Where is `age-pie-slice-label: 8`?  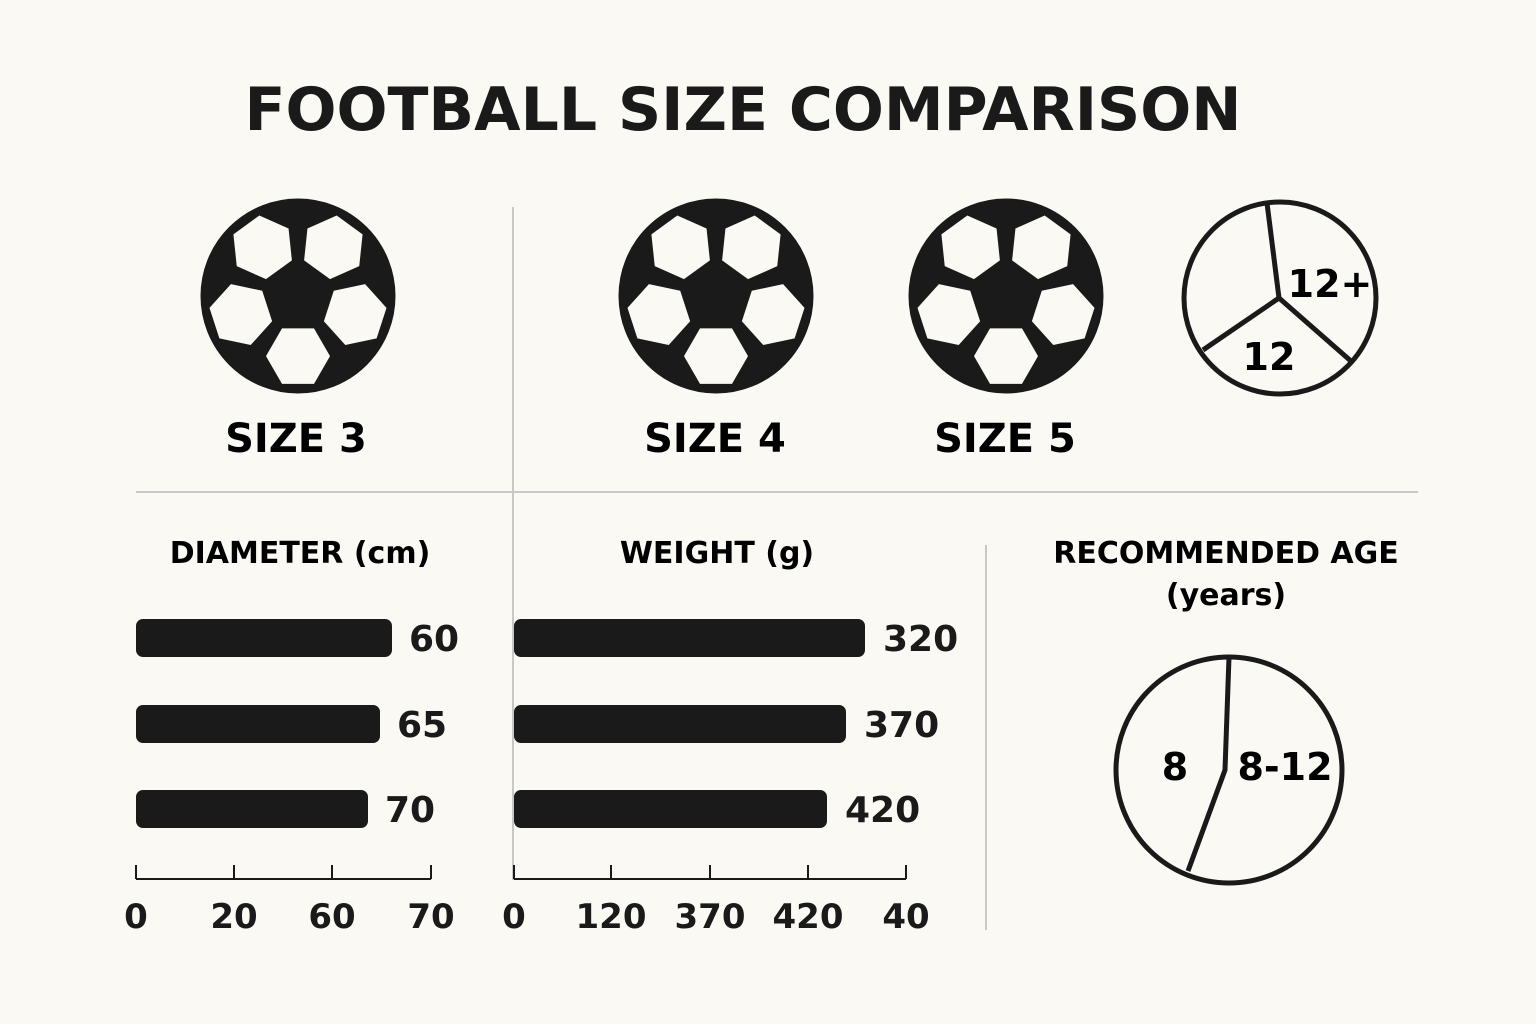 age-pie-slice-label: 8 is located at coordinates (1175, 767).